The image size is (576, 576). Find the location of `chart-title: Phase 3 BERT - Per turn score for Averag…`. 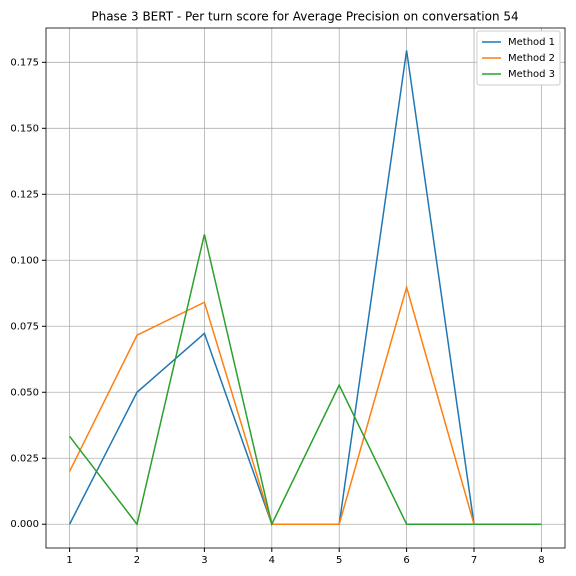

chart-title: Phase 3 BERT - Per turn score for Averag… is located at coordinates (304, 17).